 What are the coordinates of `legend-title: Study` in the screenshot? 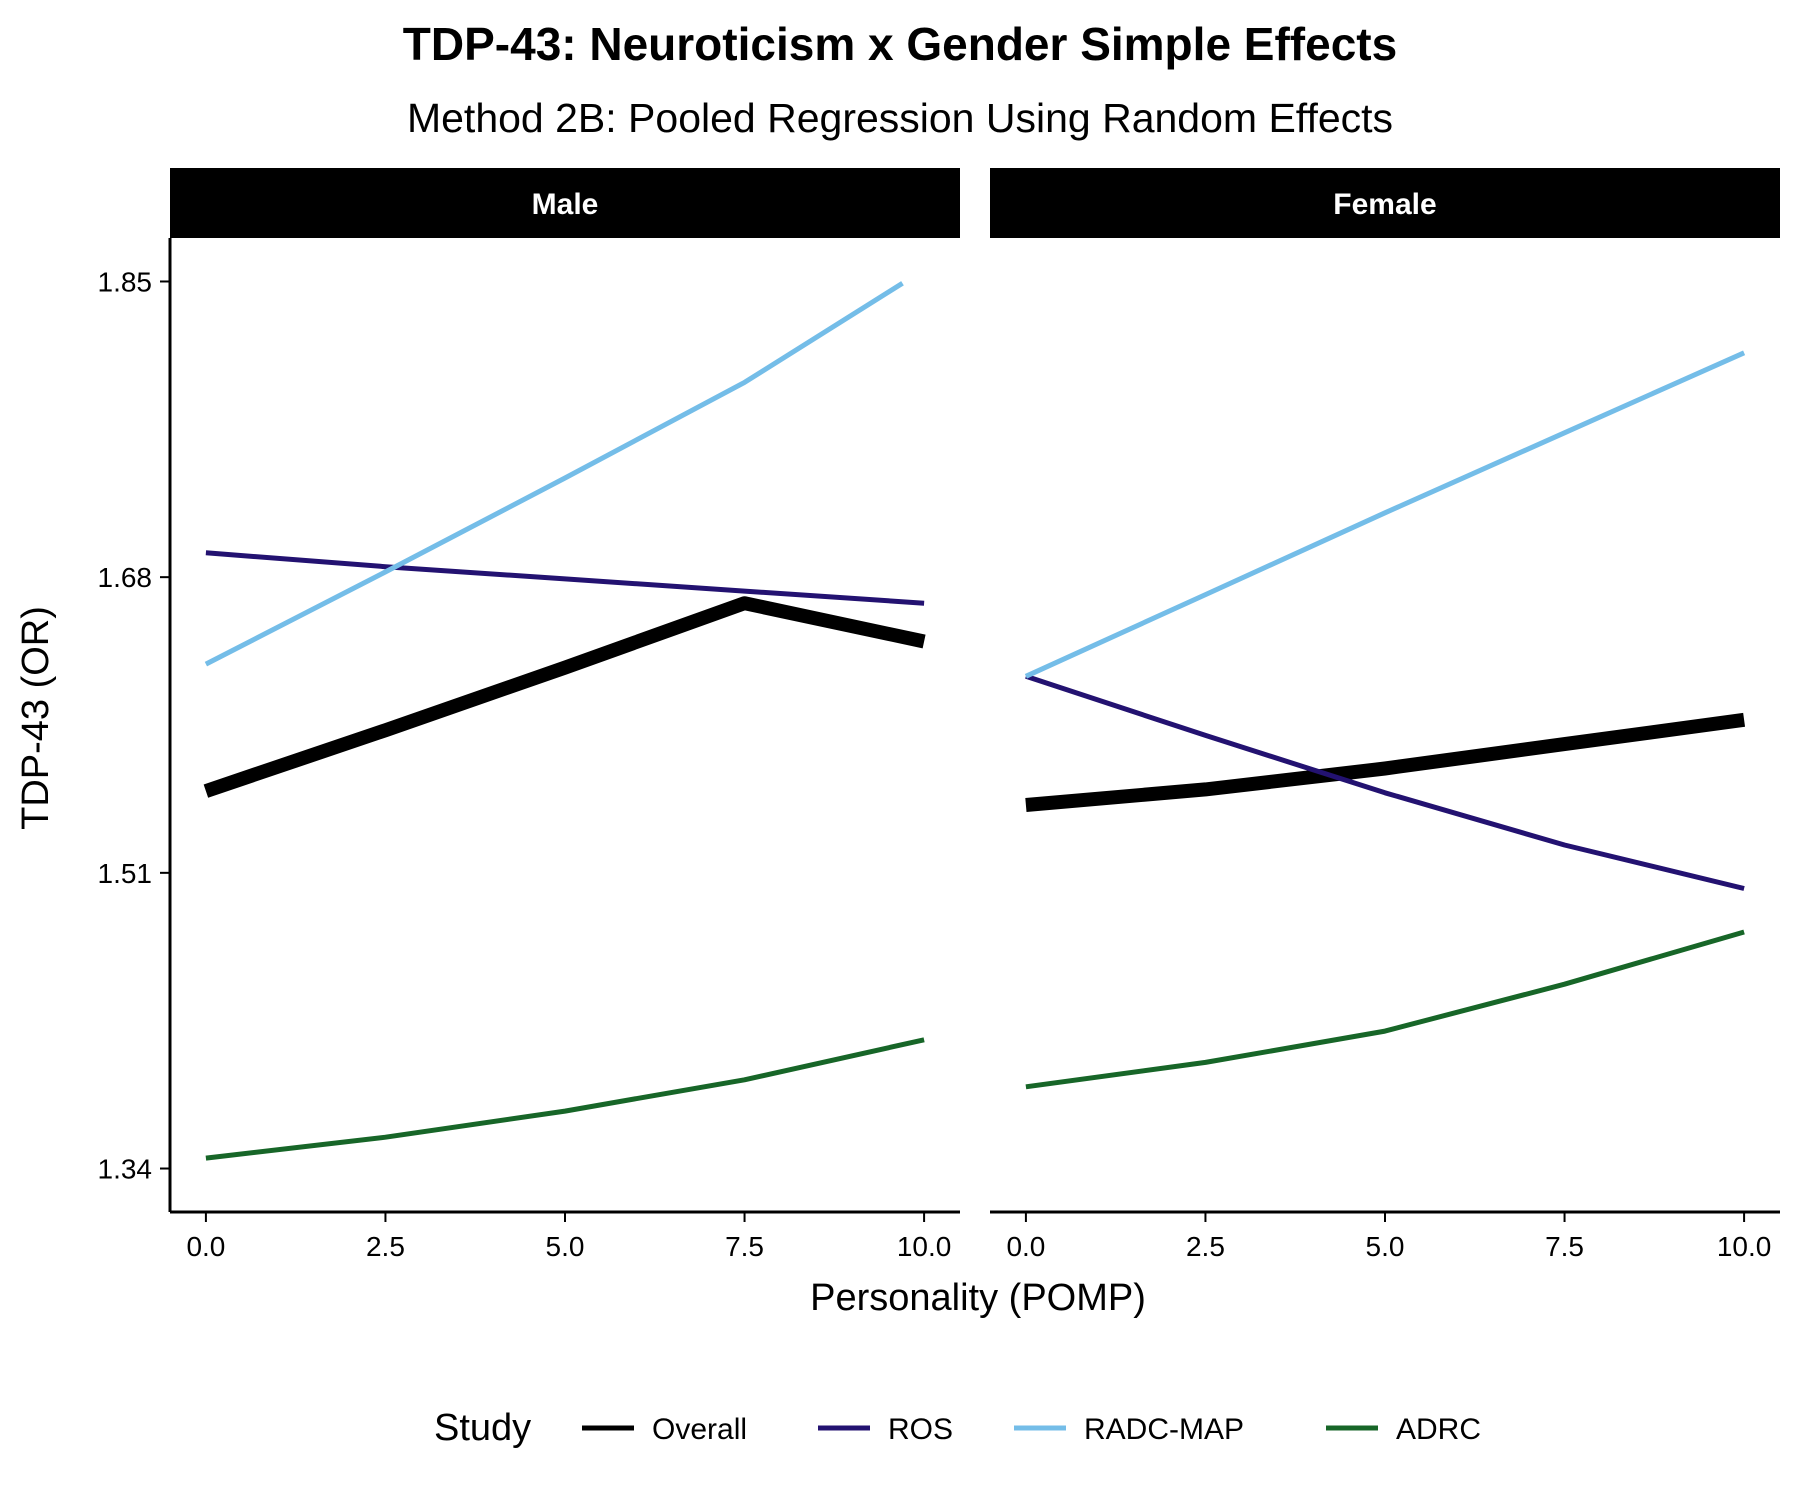 It's located at (482, 1428).